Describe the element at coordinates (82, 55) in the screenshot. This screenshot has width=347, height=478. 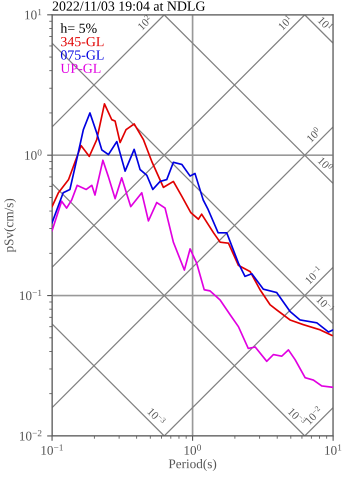
I see `text: 075-GL` at that location.